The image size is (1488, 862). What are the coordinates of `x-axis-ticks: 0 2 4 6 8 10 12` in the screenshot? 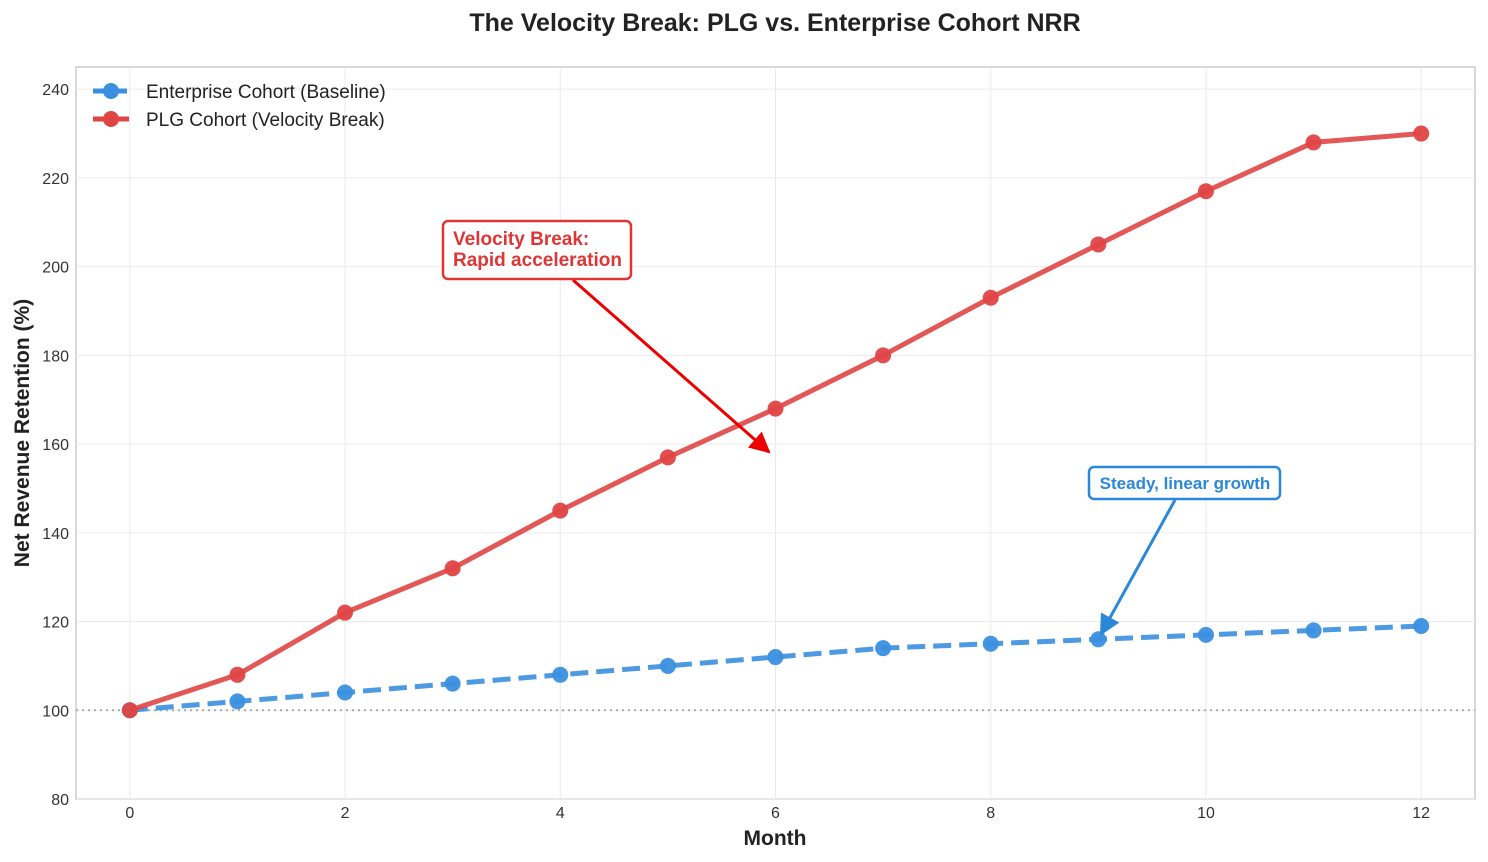 It's located at (777, 813).